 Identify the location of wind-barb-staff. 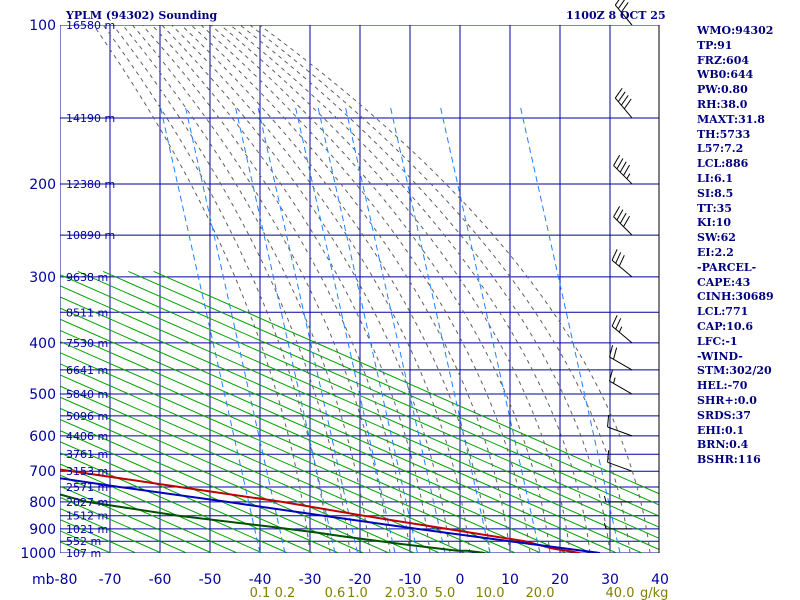
(620, 431).